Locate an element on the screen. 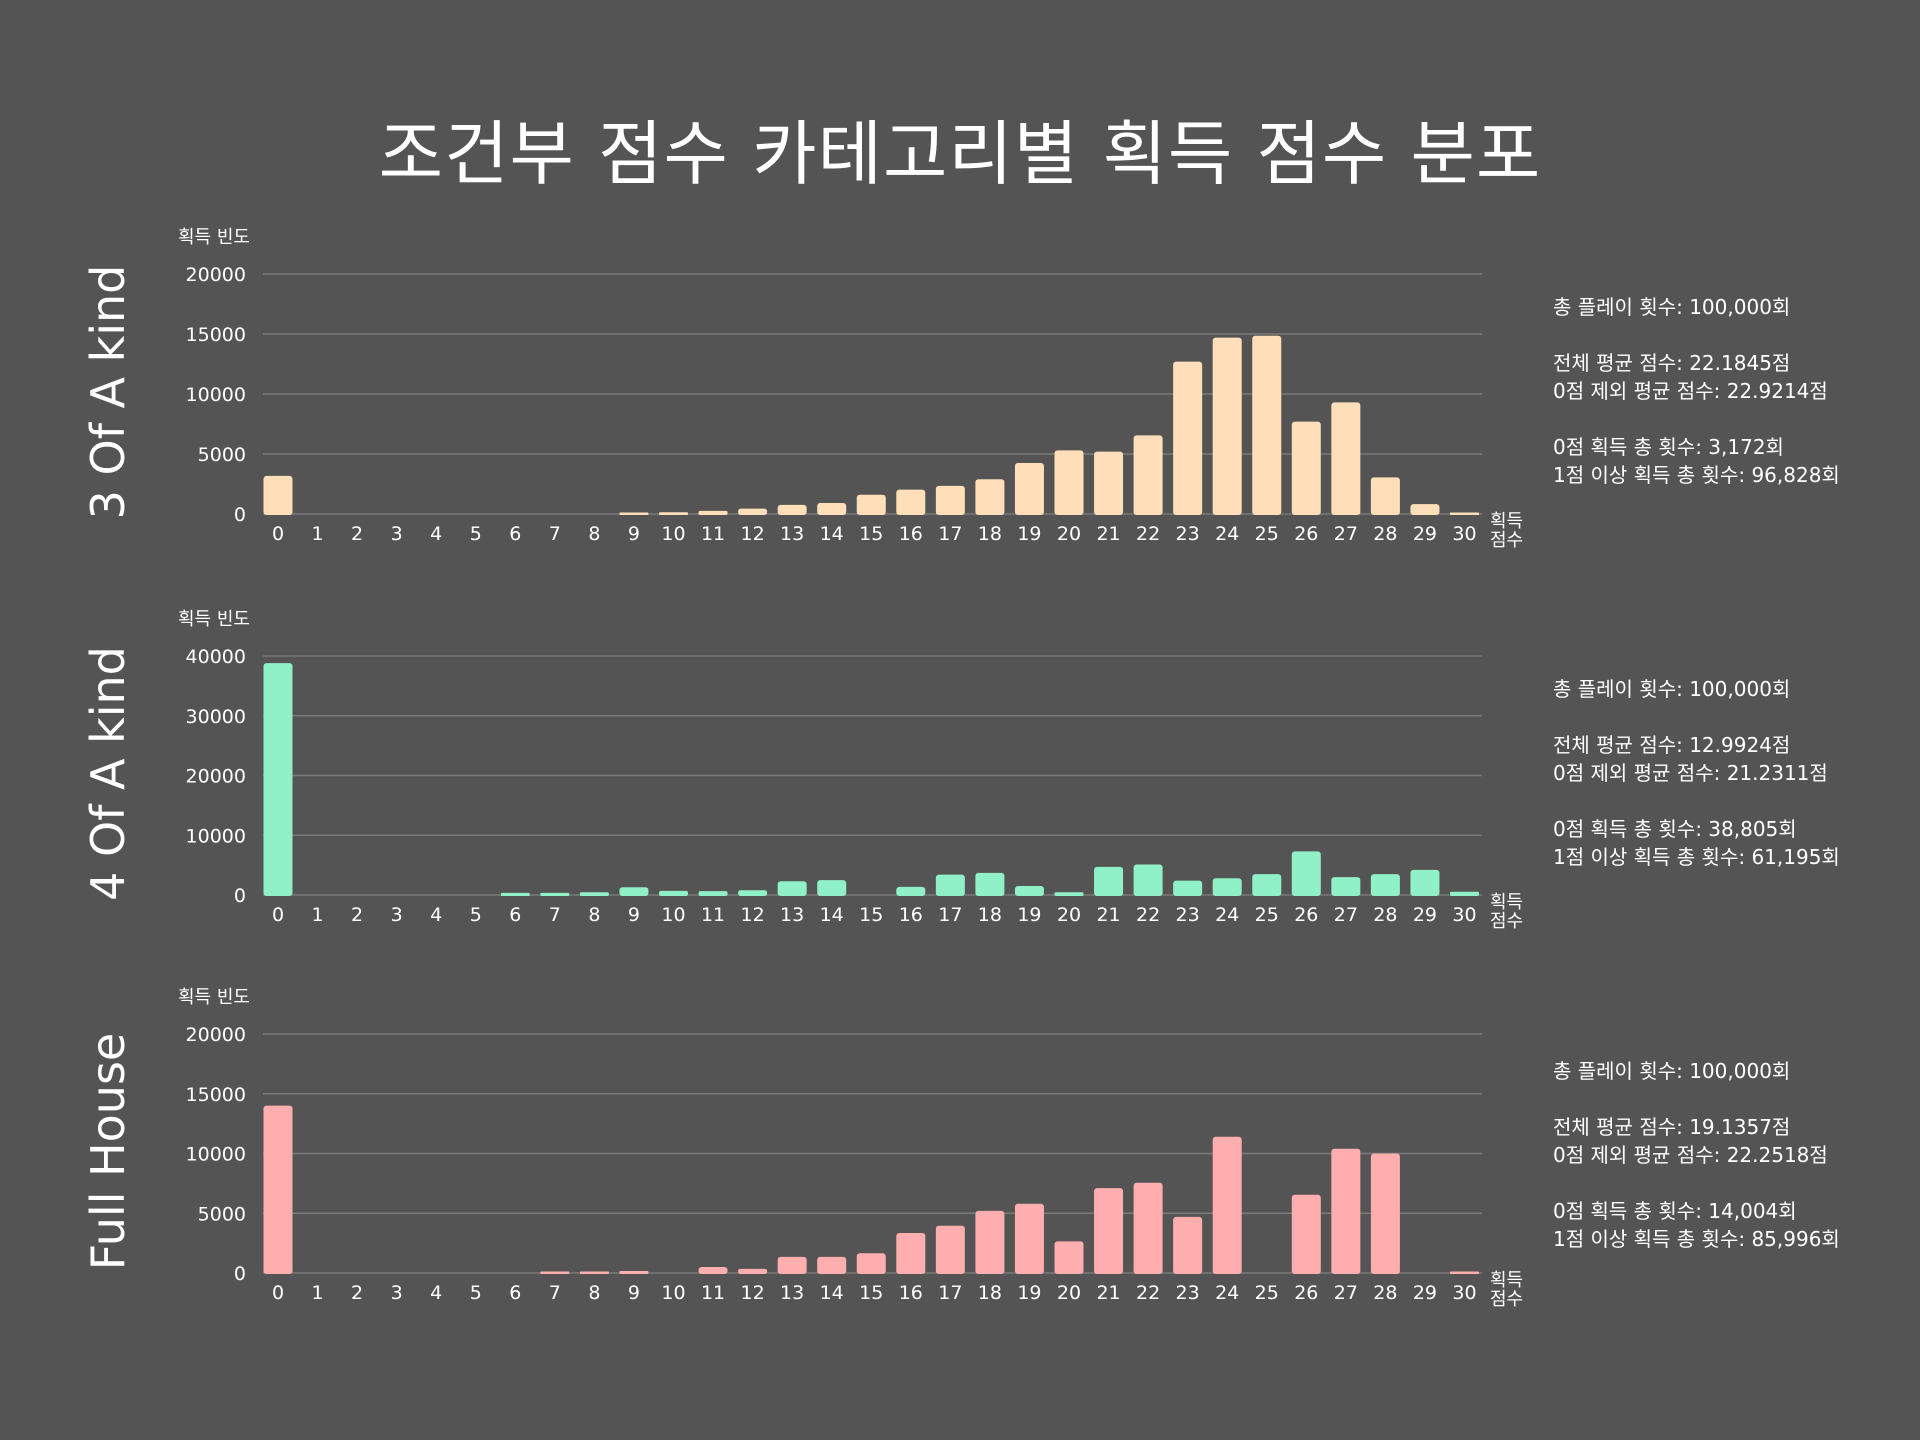 This screenshot has height=1440, width=1920. y-axis-title: 획득 빈도 is located at coordinates (214, 997).